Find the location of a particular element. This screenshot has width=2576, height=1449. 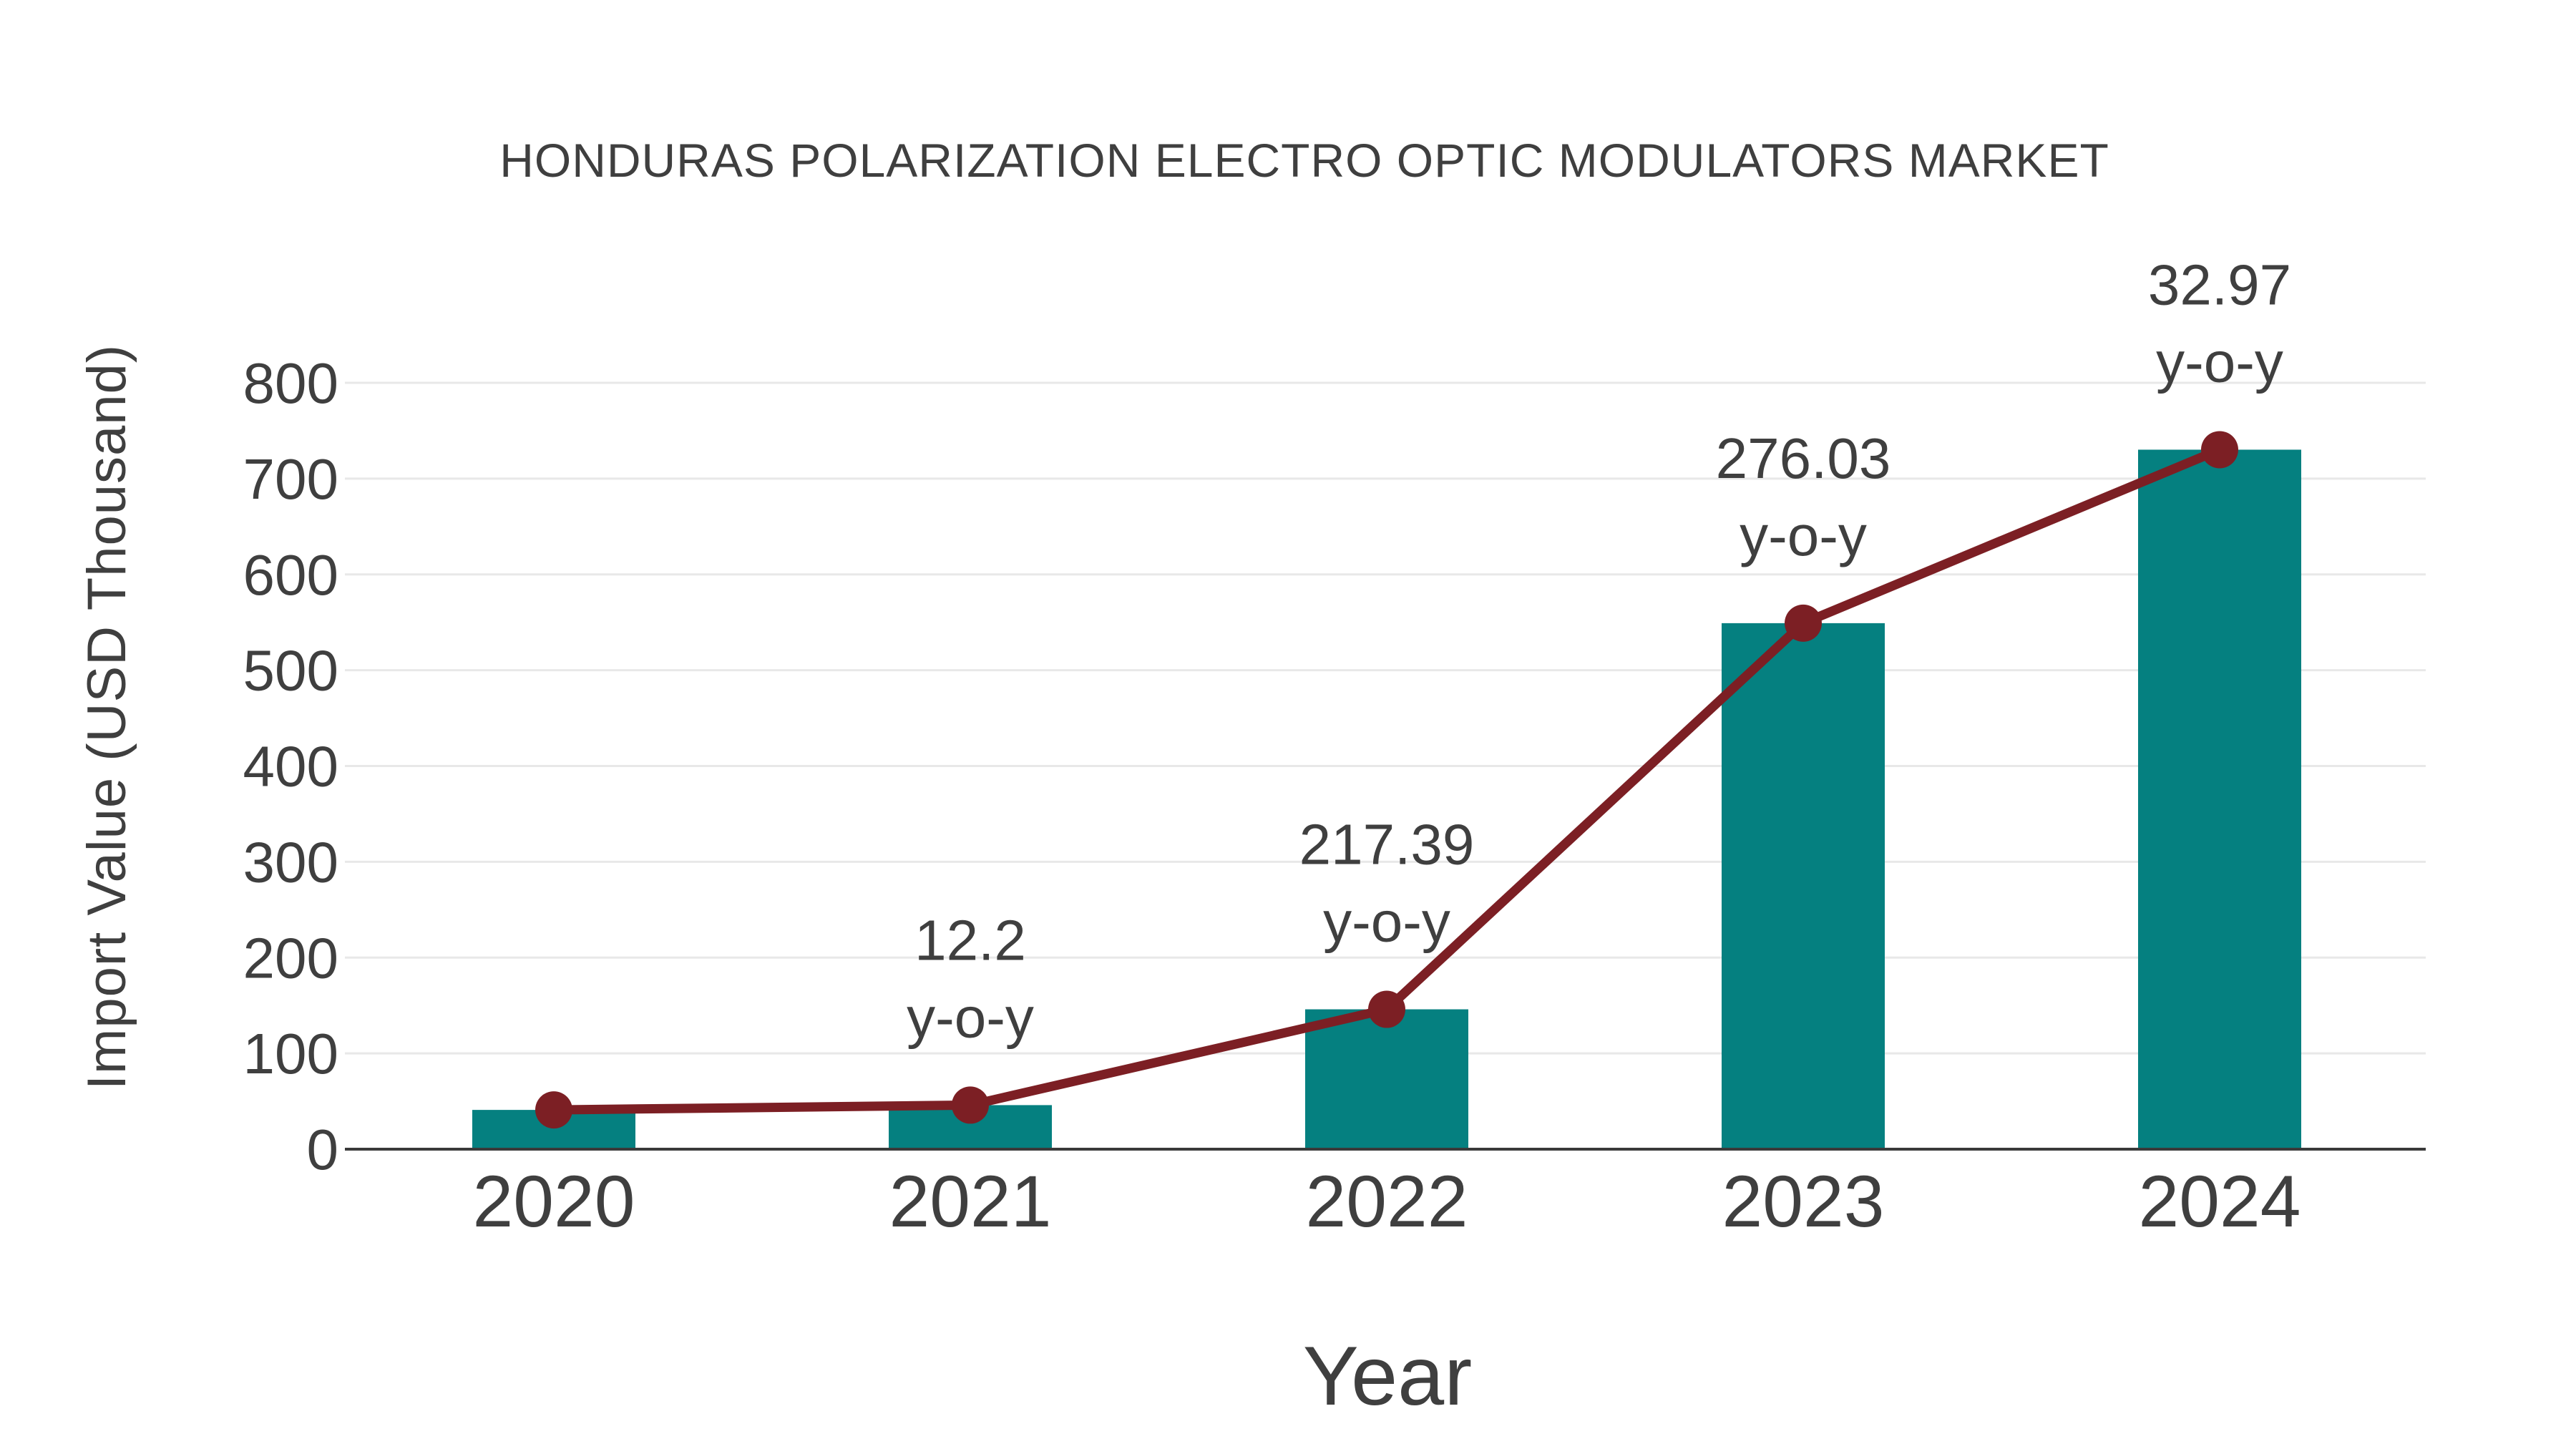

y-tick-label-600: 600 is located at coordinates (290, 575).